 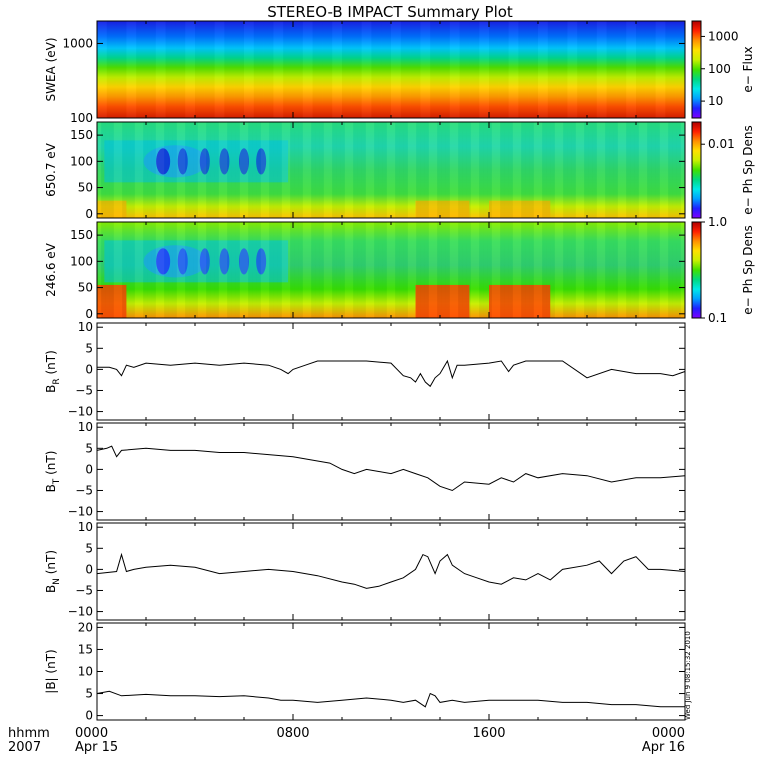 I want to click on colorbar-tick-label: 1000, so click(x=723, y=36).